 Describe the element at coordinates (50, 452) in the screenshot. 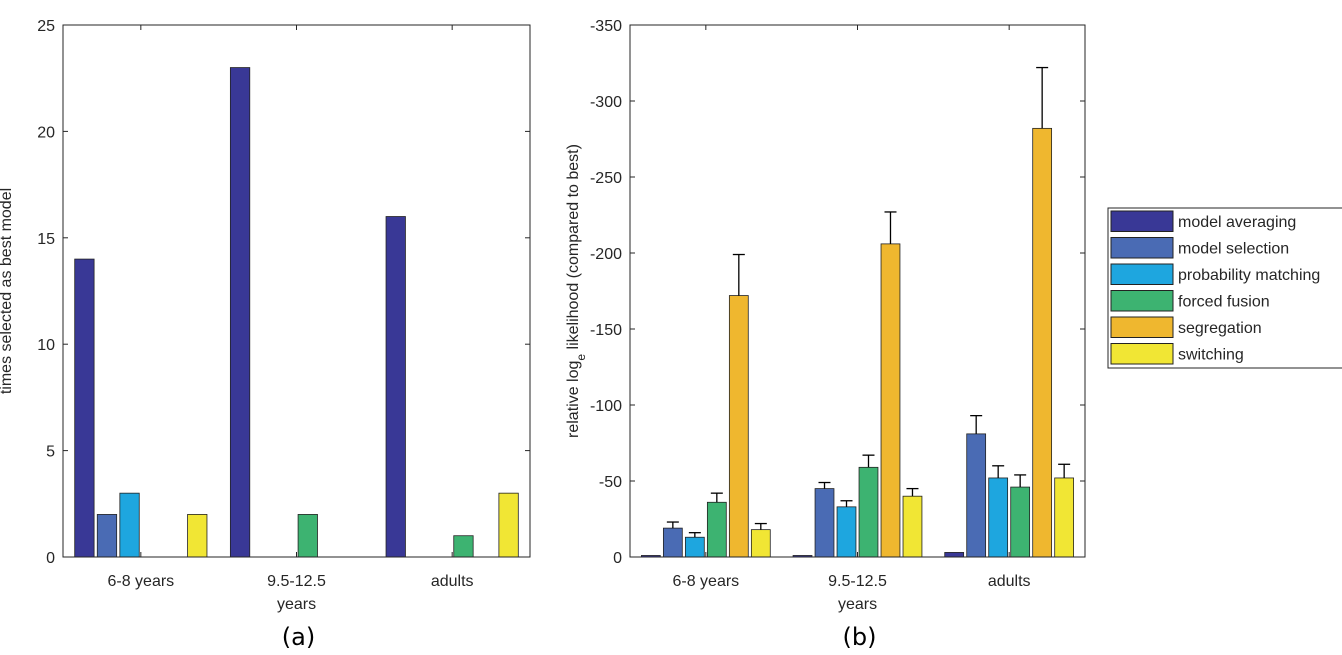

I see `y-tick-label: 5` at that location.